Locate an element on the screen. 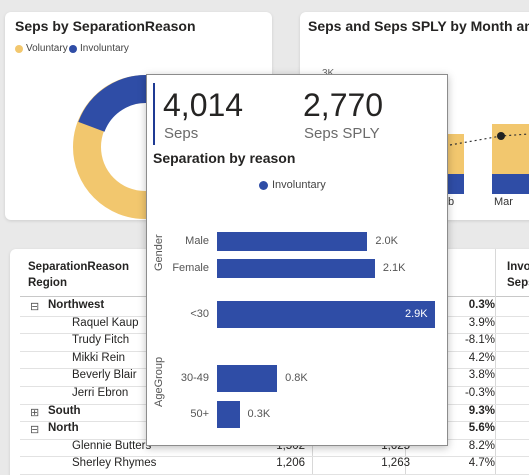 The height and width of the screenshot is (475, 529). bar-50-involuntary is located at coordinates (228, 414).